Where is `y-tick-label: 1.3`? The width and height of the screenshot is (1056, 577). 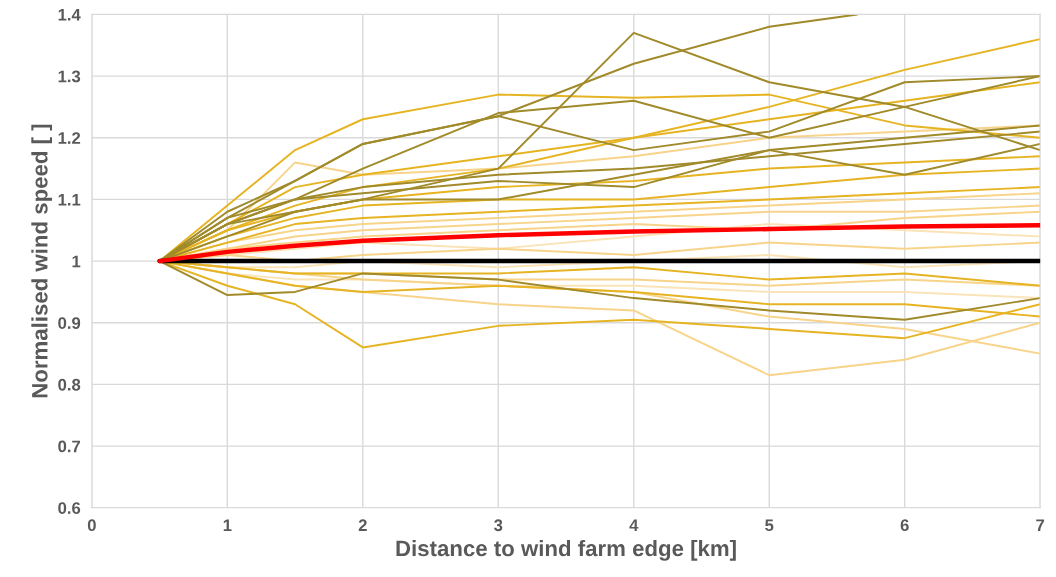 y-tick-label: 1.3 is located at coordinates (69, 76).